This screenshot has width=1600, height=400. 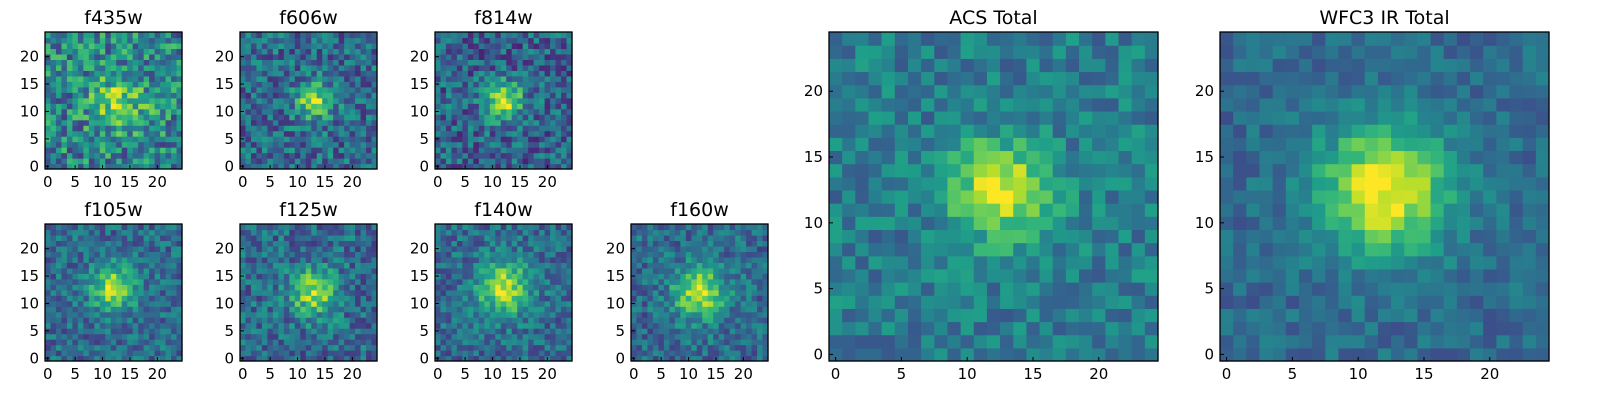 I want to click on panel-title: f105w, so click(x=113, y=210).